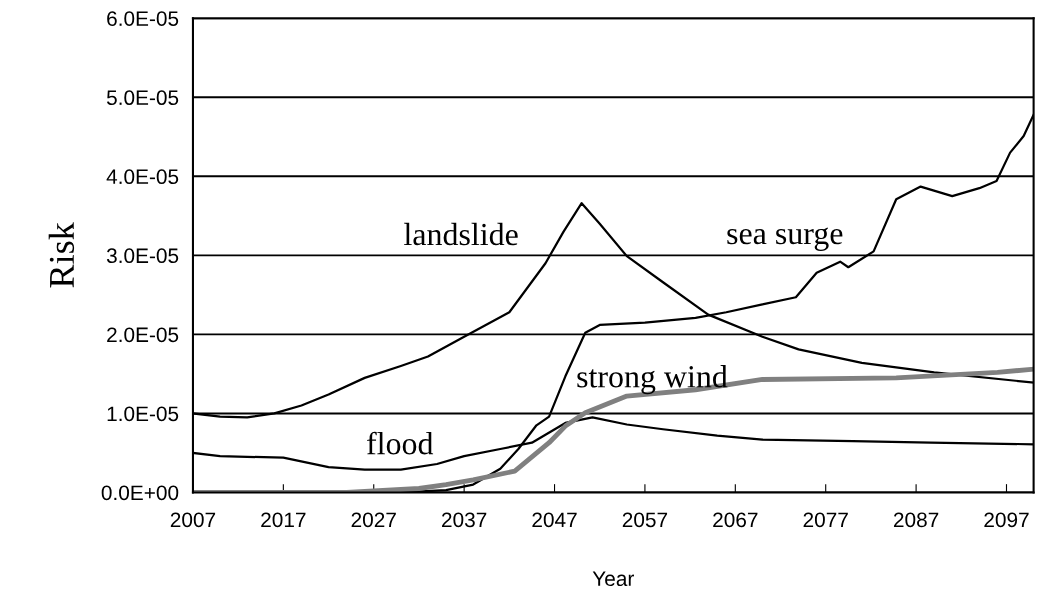  I want to click on series-label: strong wind, so click(652, 380).